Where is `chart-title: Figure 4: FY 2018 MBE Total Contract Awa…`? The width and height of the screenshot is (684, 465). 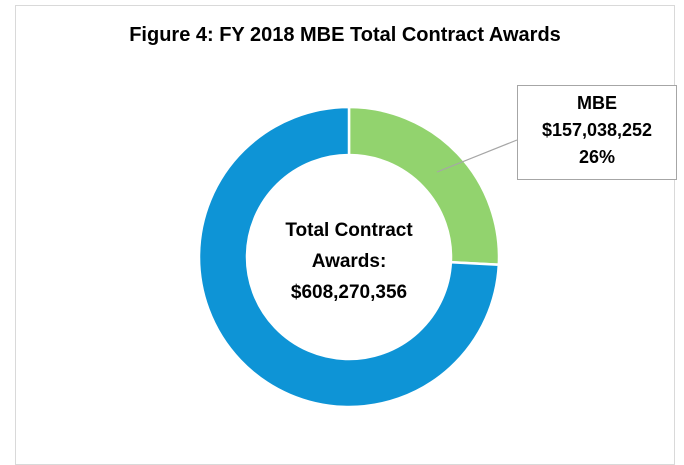
chart-title: Figure 4: FY 2018 MBE Total Contract Awa… is located at coordinates (345, 35).